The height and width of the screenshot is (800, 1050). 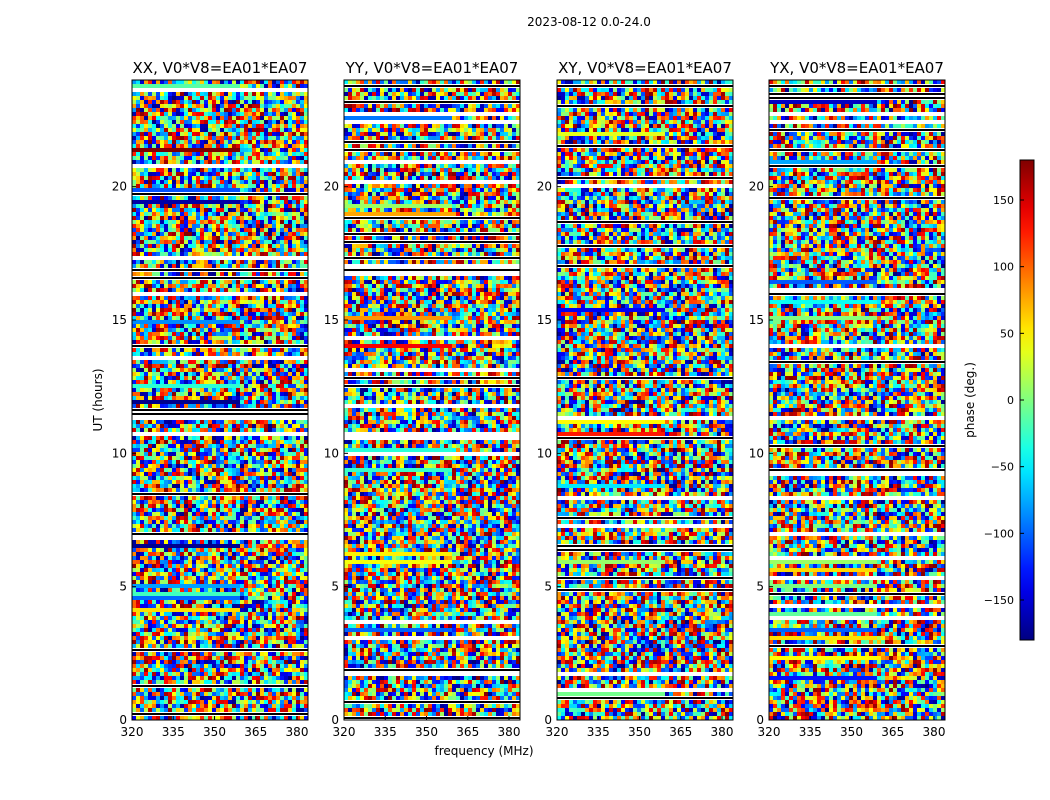 I want to click on colorbar-tick-label: −150, so click(x=999, y=600).